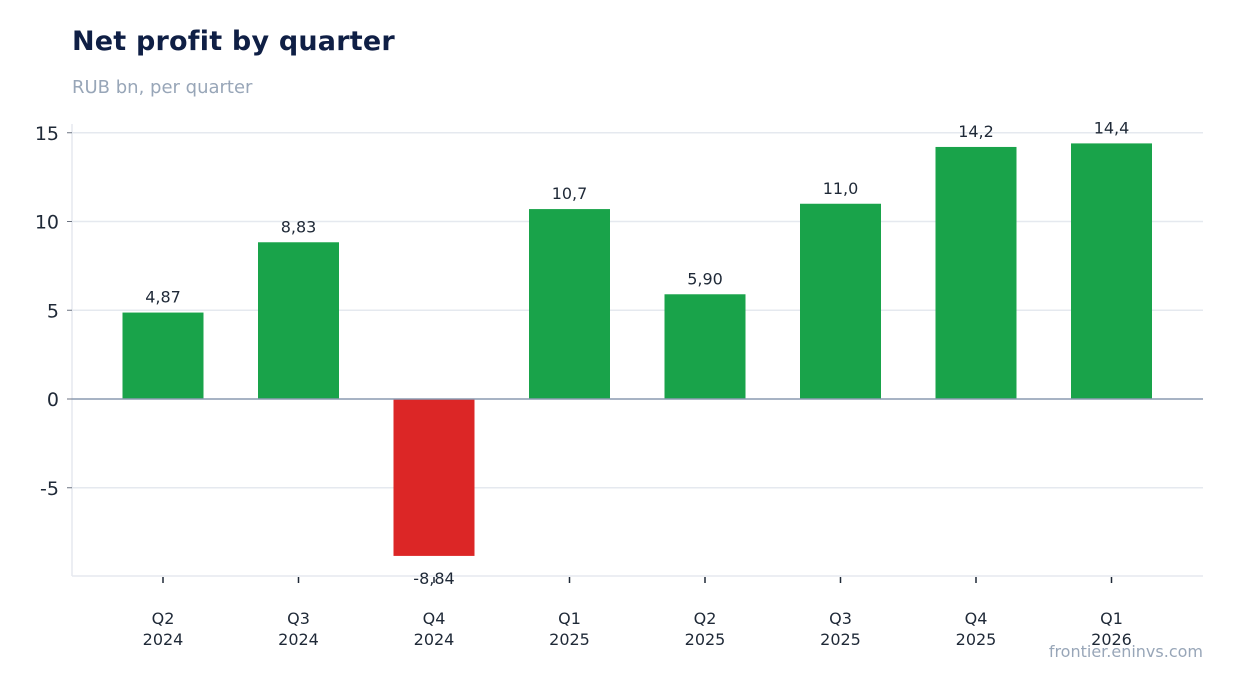 The width and height of the screenshot is (1234, 693). What do you see at coordinates (53, 311) in the screenshot?
I see `y-tick-label: 5` at bounding box center [53, 311].